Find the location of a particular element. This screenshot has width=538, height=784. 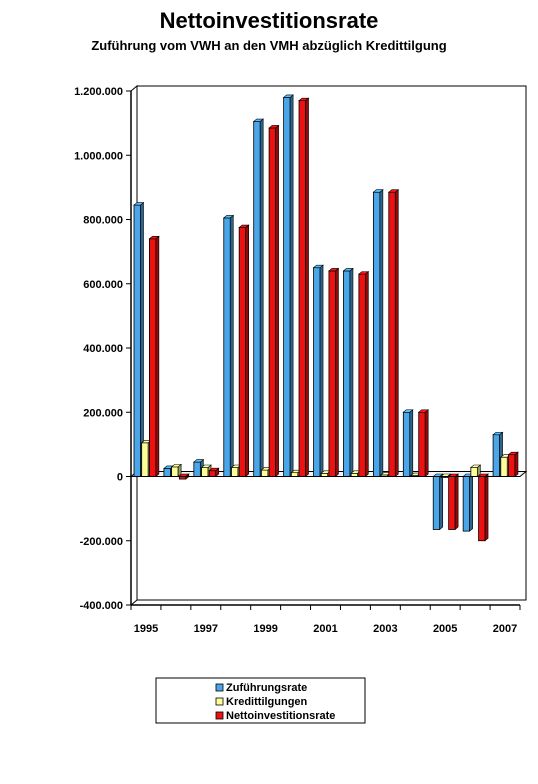

bar-Nettoinvestitionsrate-1998 is located at coordinates (244, 351).